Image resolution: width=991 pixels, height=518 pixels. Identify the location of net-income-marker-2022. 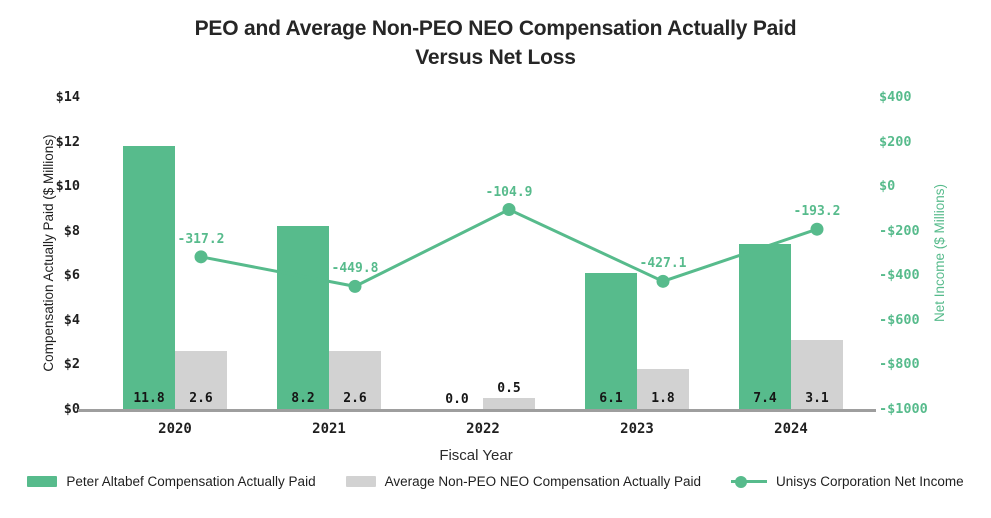
(509, 210).